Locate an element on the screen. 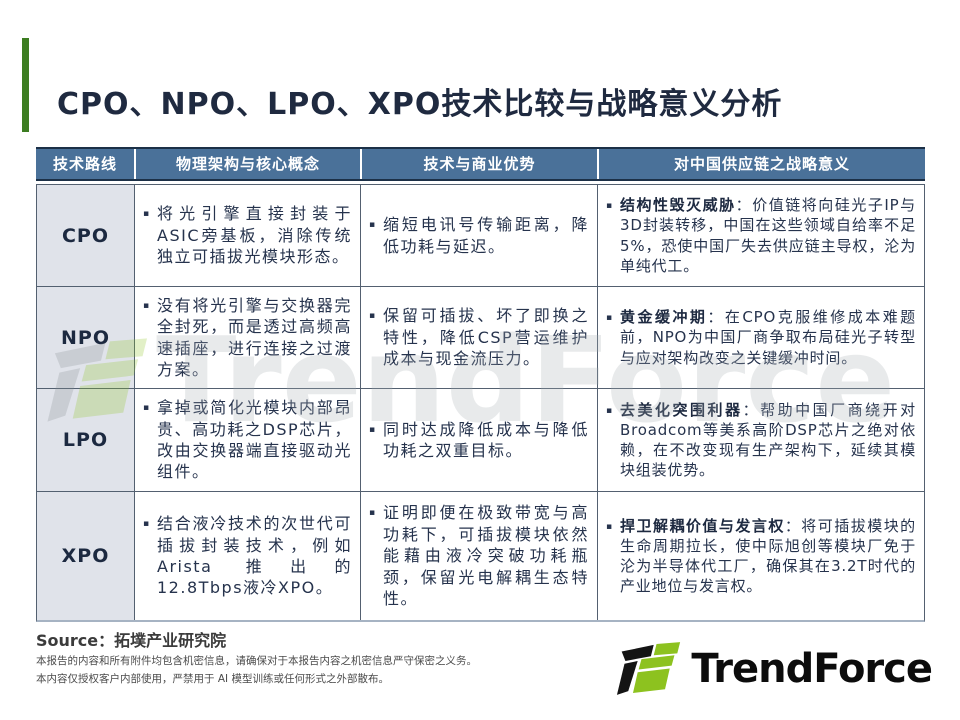 Image resolution: width=960 pixels, height=720 pixels. lpo-architecture-cell: ▪ 拿掉或简化光模块内部昂贵、高功耗之DSP芯片，改由交换器端直接驱动光组件。 is located at coordinates (247, 440).